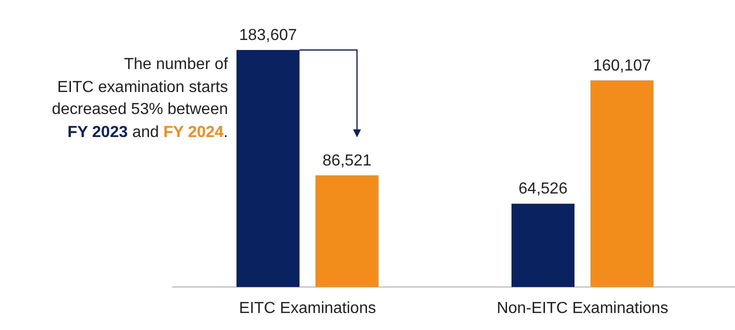 The width and height of the screenshot is (735, 330). Describe the element at coordinates (347, 161) in the screenshot. I see `data-label: 86,521` at that location.